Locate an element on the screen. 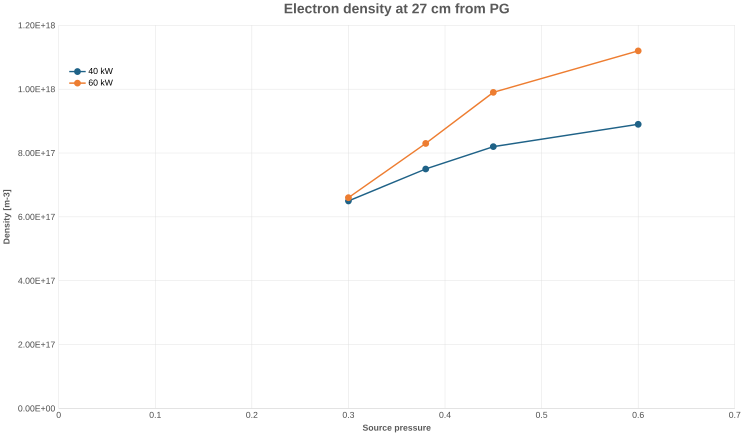 Image resolution: width=744 pixels, height=436 pixels. chart-title: Electron density at 27 cm from PG is located at coordinates (396, 9).